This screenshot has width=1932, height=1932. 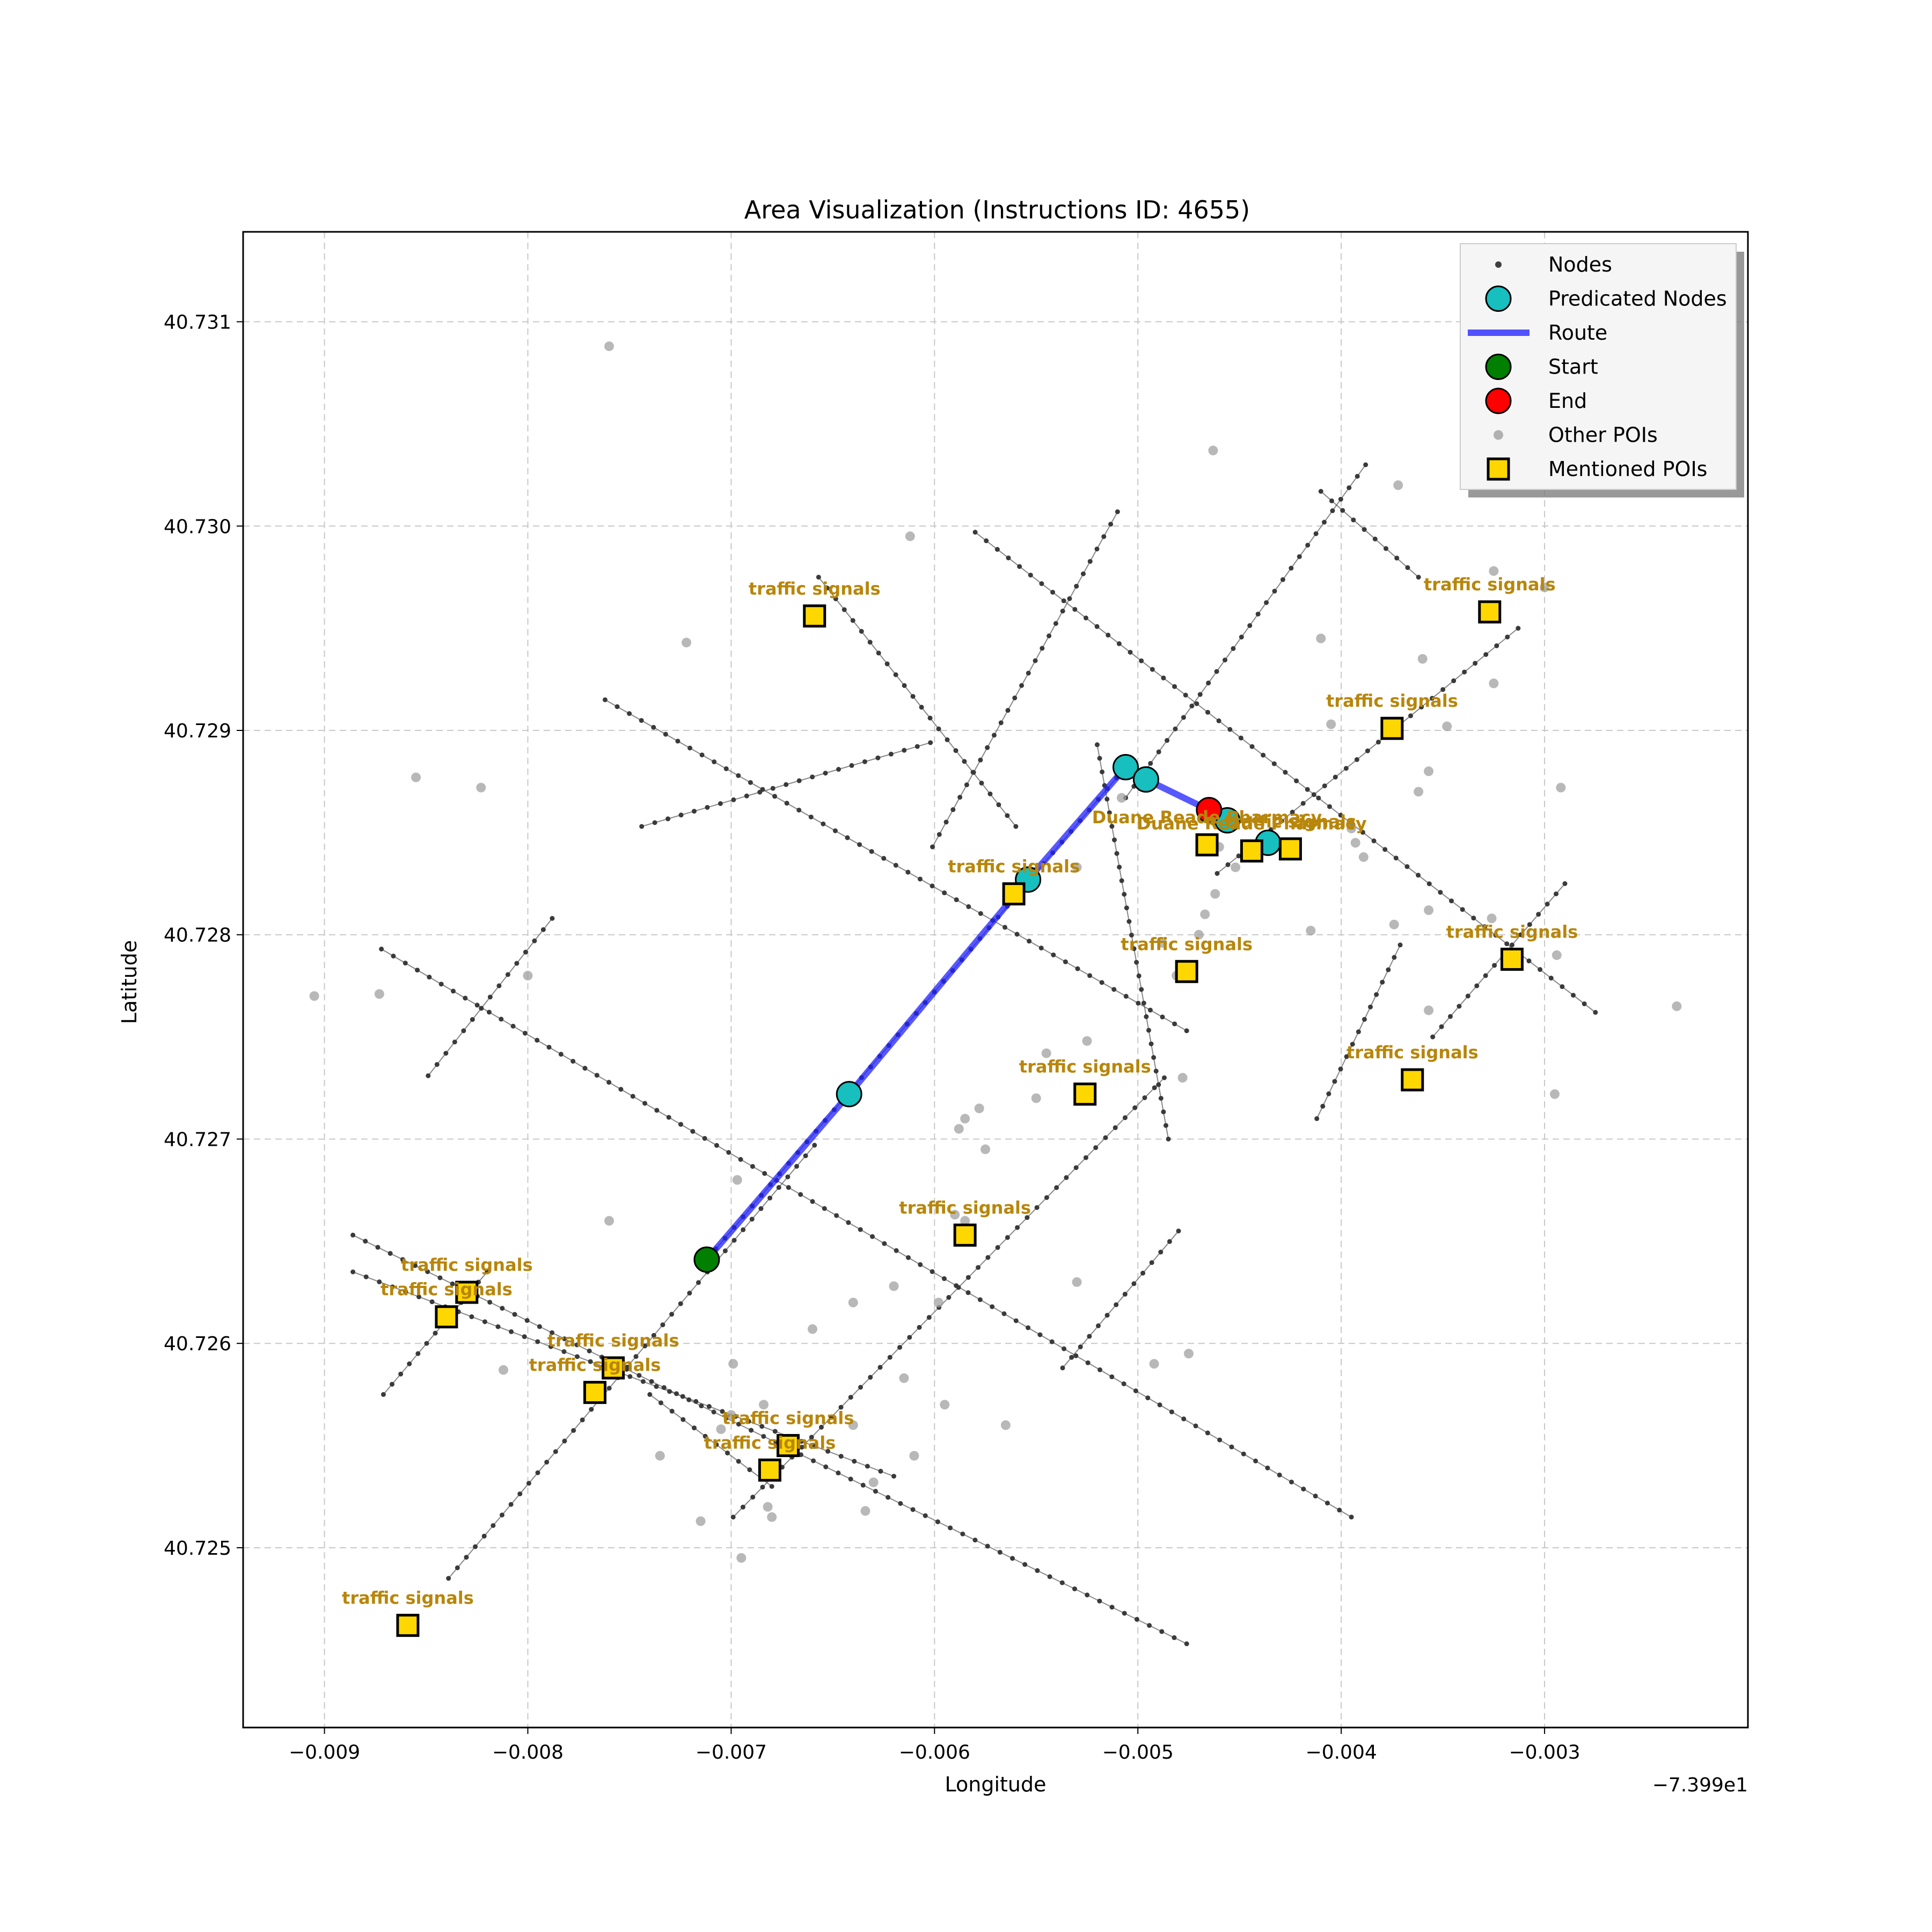 What do you see at coordinates (1209, 809) in the screenshot?
I see `end-marker` at bounding box center [1209, 809].